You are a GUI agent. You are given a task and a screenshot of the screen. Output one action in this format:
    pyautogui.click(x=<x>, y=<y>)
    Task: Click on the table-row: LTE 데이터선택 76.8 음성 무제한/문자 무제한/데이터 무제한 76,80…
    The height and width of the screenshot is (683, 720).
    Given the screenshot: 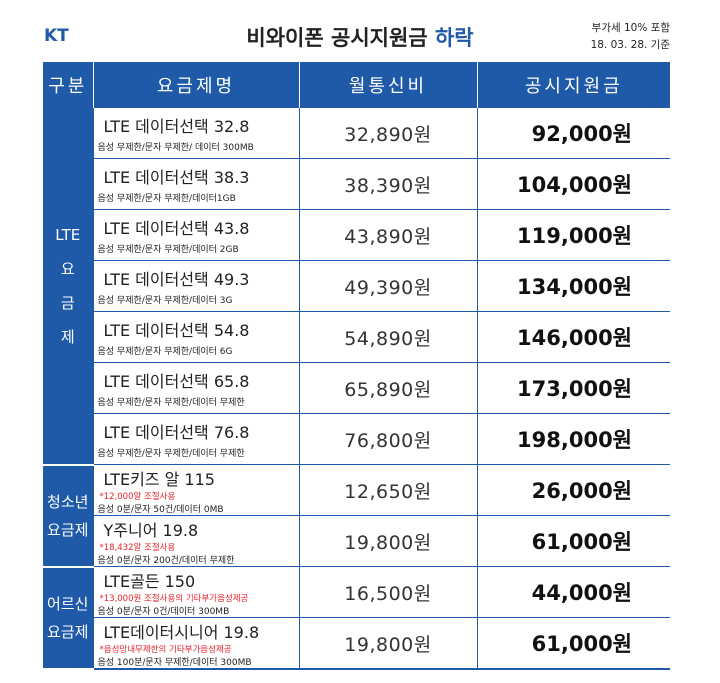 What is the action you would take?
    pyautogui.click(x=356, y=439)
    